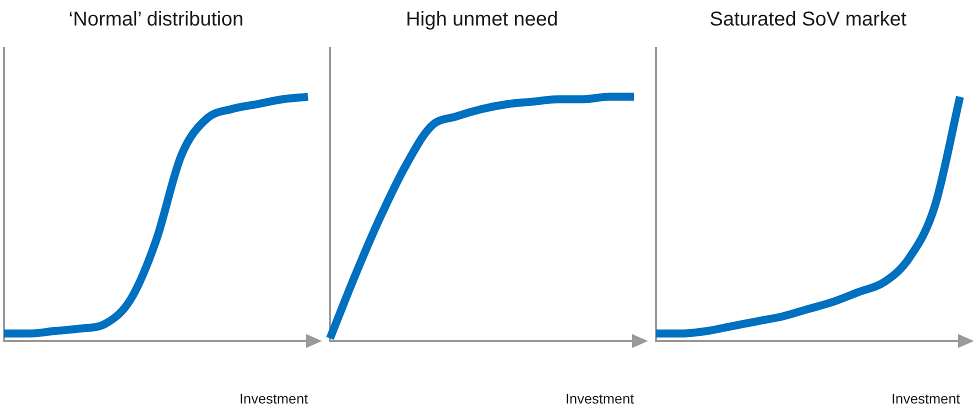  Describe the element at coordinates (156, 19) in the screenshot. I see `chart-title: ‘Normal’ distribution` at that location.